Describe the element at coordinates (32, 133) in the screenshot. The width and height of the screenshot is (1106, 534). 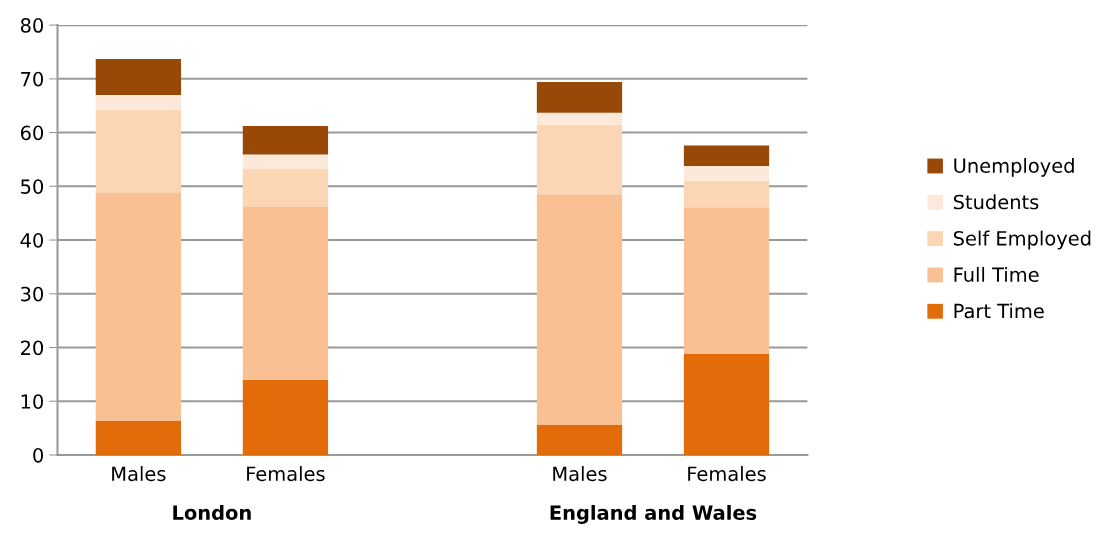
I see `y-tick-label: 60` at that location.